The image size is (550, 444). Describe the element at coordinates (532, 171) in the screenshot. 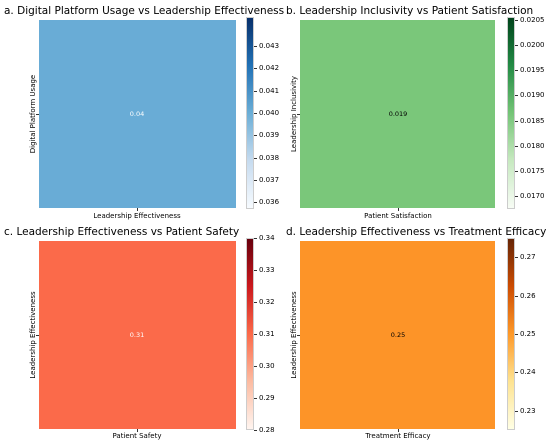

I see `colorbar-tick-label: 0.0175` at that location.